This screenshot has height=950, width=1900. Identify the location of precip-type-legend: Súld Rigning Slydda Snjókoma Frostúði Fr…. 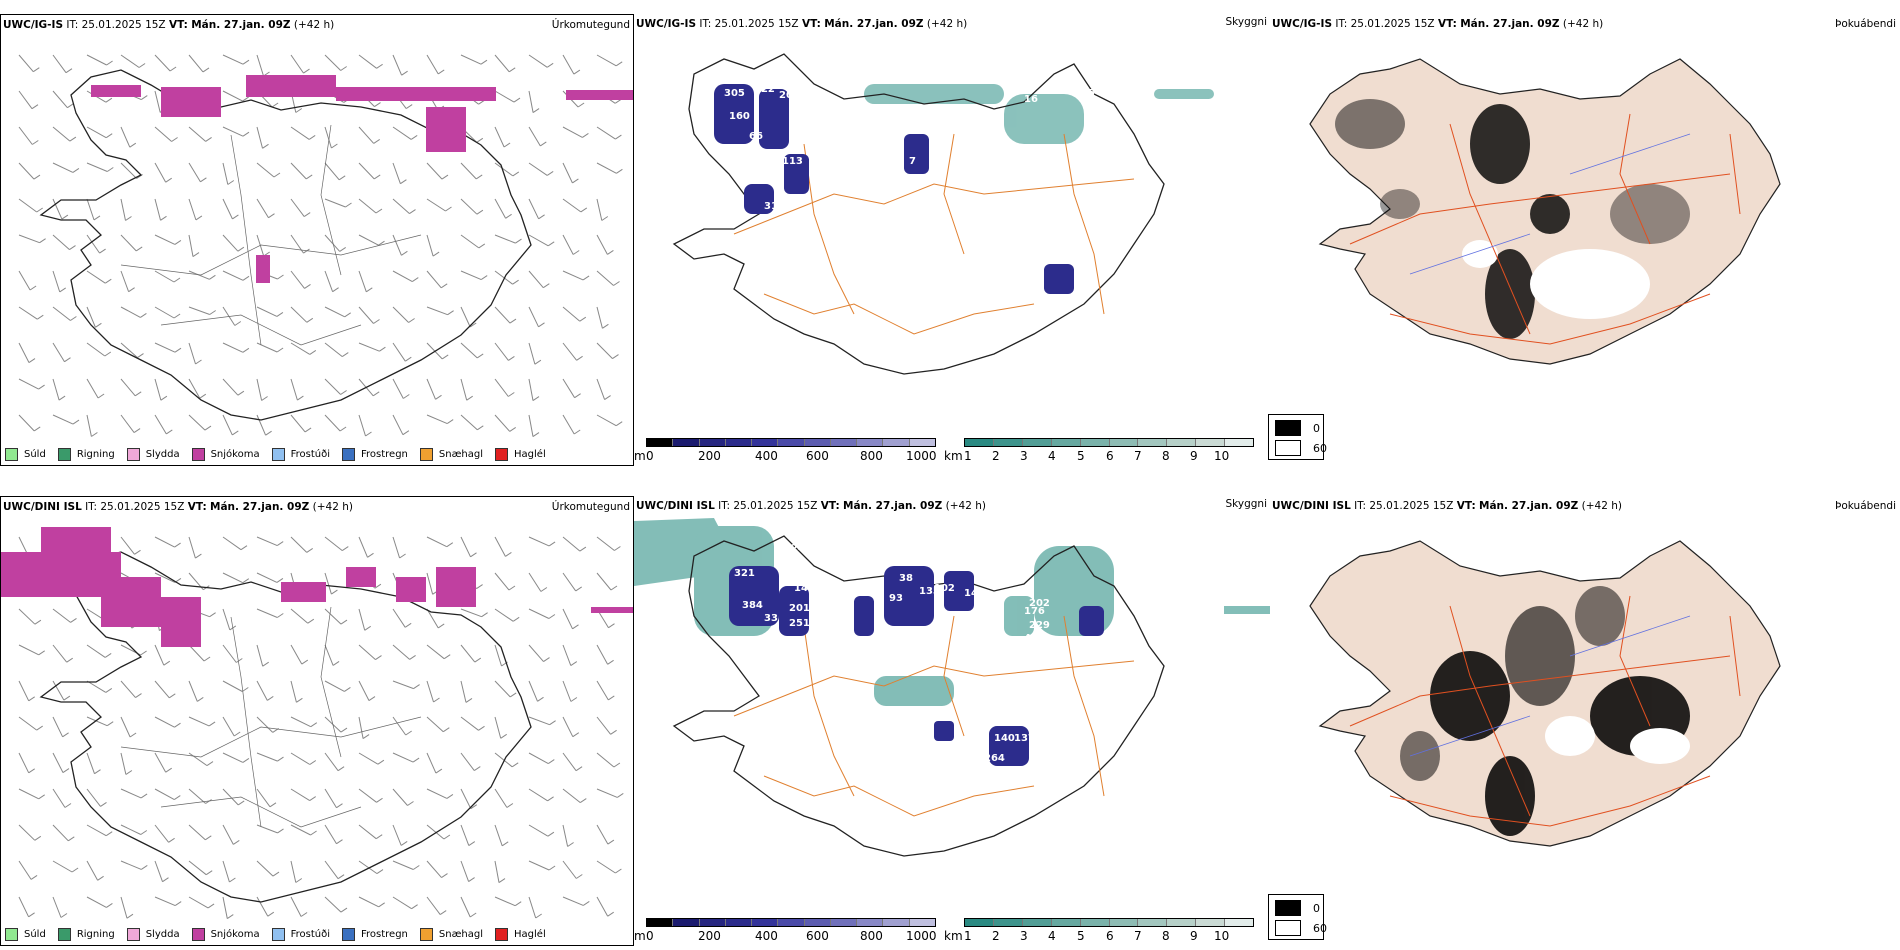
(275, 454).